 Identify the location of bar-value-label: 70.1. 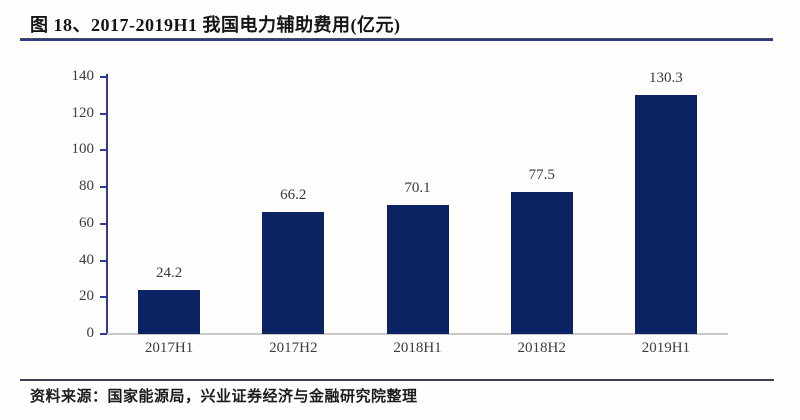
(417, 188).